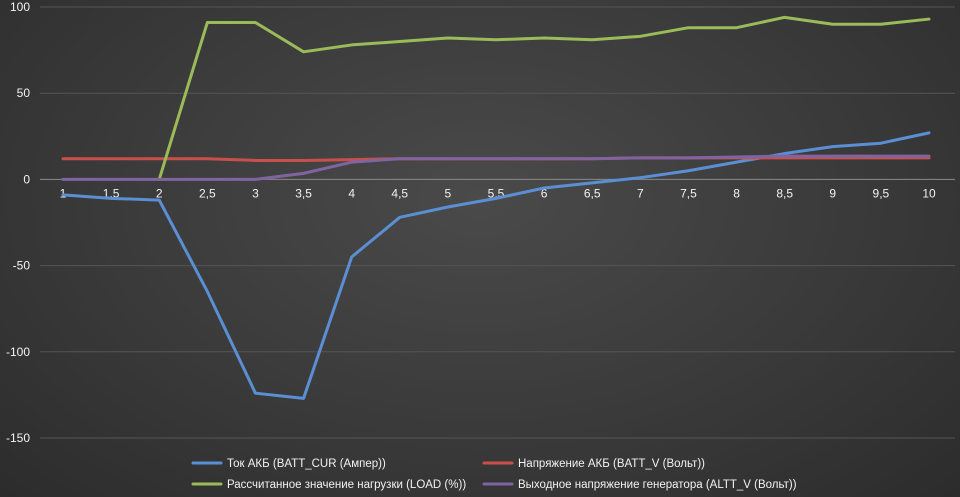 The height and width of the screenshot is (497, 960). I want to click on legend-item-1: Напряжение АКБ (BATT_V (Вольт)), so click(593, 464).